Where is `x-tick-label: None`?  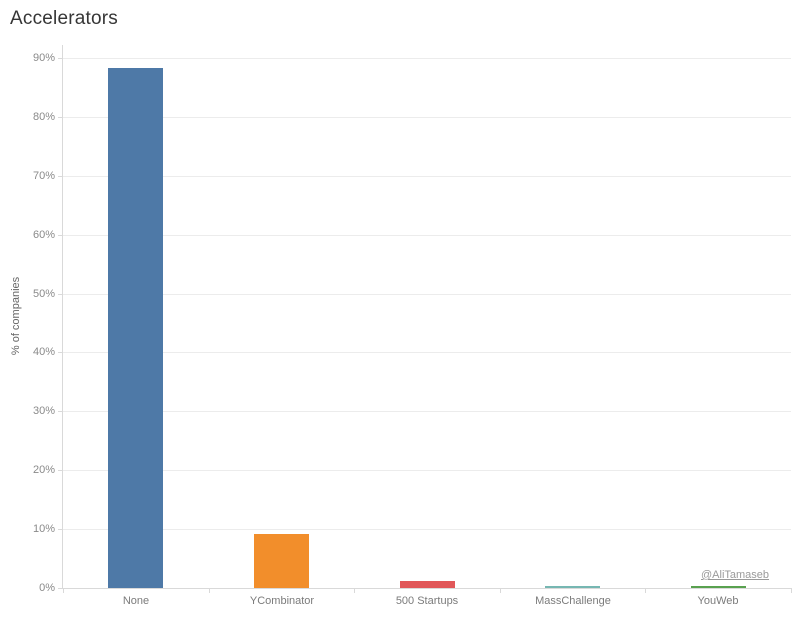
x-tick-label: None is located at coordinates (136, 601).